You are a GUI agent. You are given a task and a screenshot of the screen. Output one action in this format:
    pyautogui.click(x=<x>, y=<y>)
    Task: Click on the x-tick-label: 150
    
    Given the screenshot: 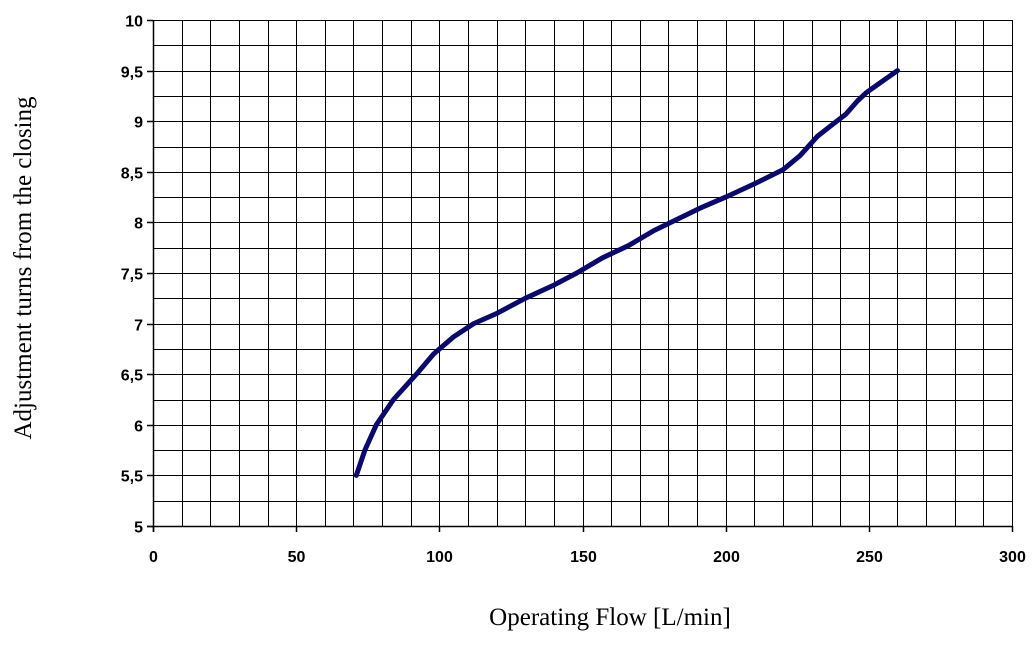 What is the action you would take?
    pyautogui.click(x=583, y=557)
    